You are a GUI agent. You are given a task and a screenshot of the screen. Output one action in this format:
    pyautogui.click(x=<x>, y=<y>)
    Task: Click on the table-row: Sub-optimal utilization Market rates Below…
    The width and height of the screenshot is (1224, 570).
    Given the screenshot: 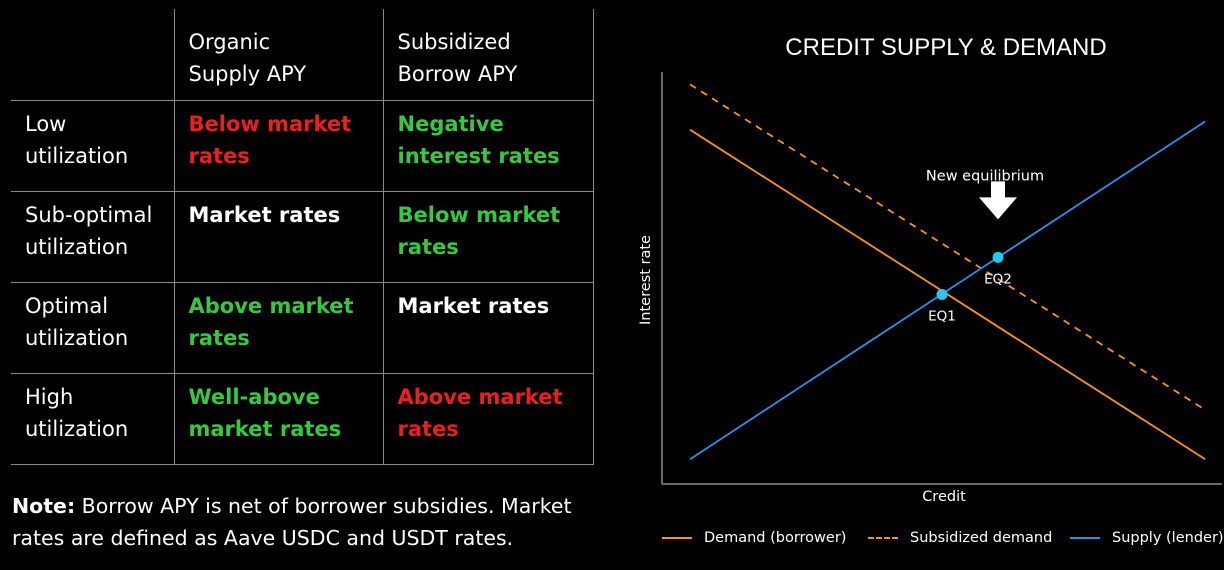 What is the action you would take?
    pyautogui.click(x=302, y=236)
    